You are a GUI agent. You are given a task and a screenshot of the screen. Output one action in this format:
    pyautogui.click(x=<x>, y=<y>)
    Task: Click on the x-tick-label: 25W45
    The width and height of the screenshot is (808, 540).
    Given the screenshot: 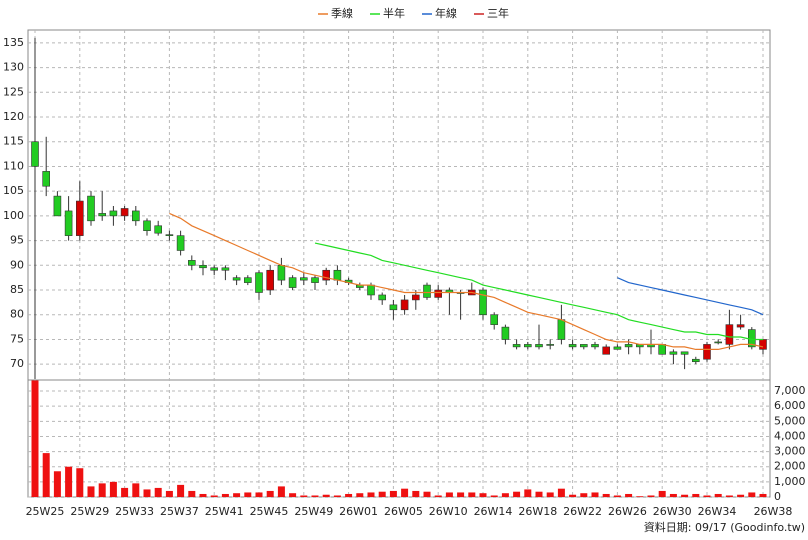 What is the action you would take?
    pyautogui.click(x=269, y=511)
    